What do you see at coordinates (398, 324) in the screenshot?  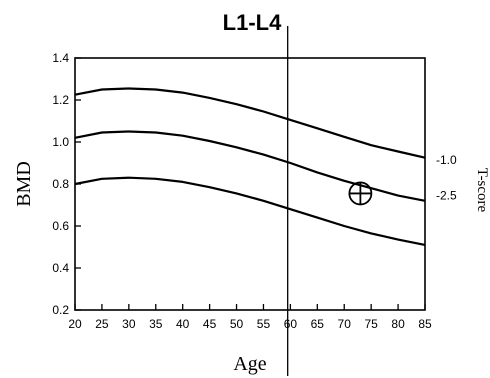 I see `x-tick-label: 80` at bounding box center [398, 324].